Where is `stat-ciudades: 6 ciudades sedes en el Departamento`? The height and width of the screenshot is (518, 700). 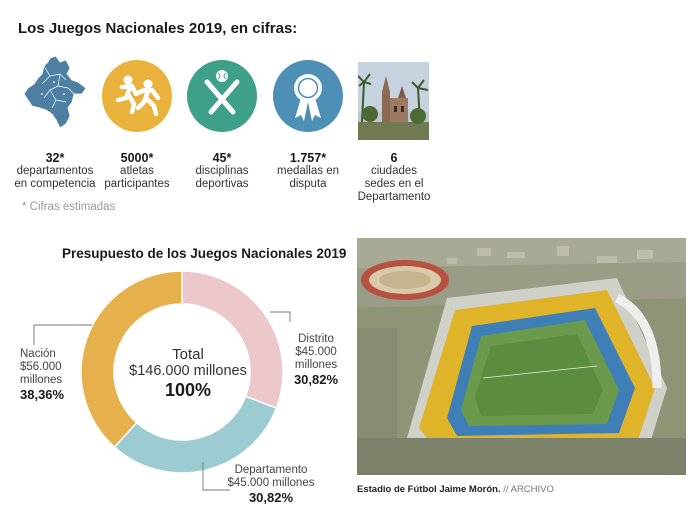 stat-ciudades: 6 ciudades sedes en el Departamento is located at coordinates (394, 178).